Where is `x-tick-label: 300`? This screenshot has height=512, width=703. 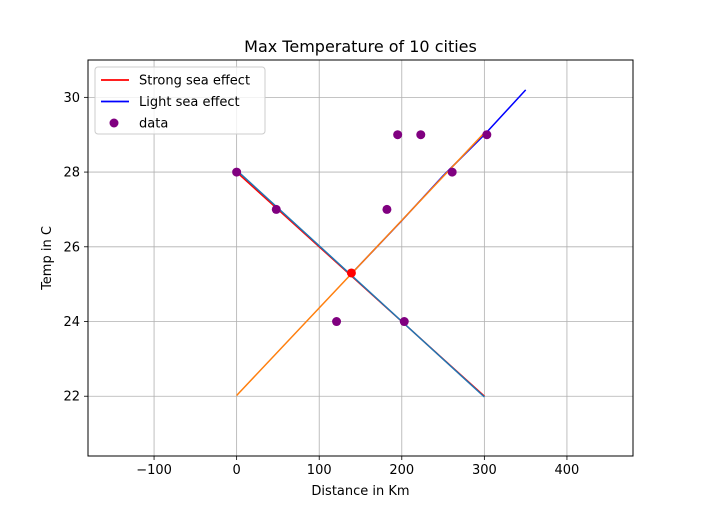
x-tick-label: 300 is located at coordinates (484, 470).